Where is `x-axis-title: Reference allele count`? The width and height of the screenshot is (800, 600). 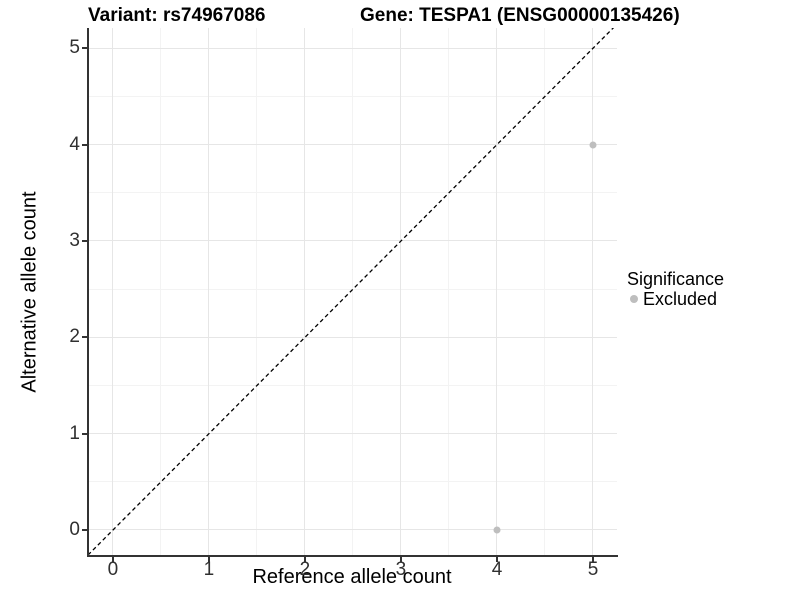 x-axis-title: Reference allele count is located at coordinates (352, 577).